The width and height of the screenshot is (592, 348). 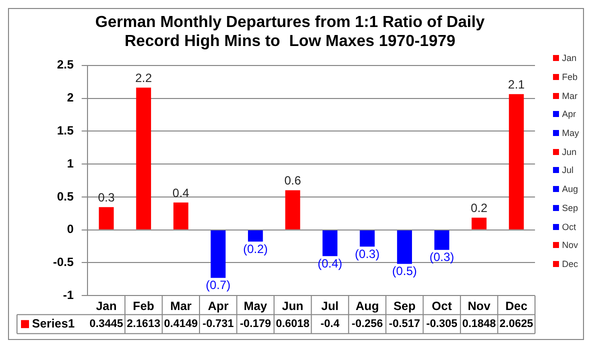 I want to click on x-tick-label: Dec, so click(x=516, y=306).